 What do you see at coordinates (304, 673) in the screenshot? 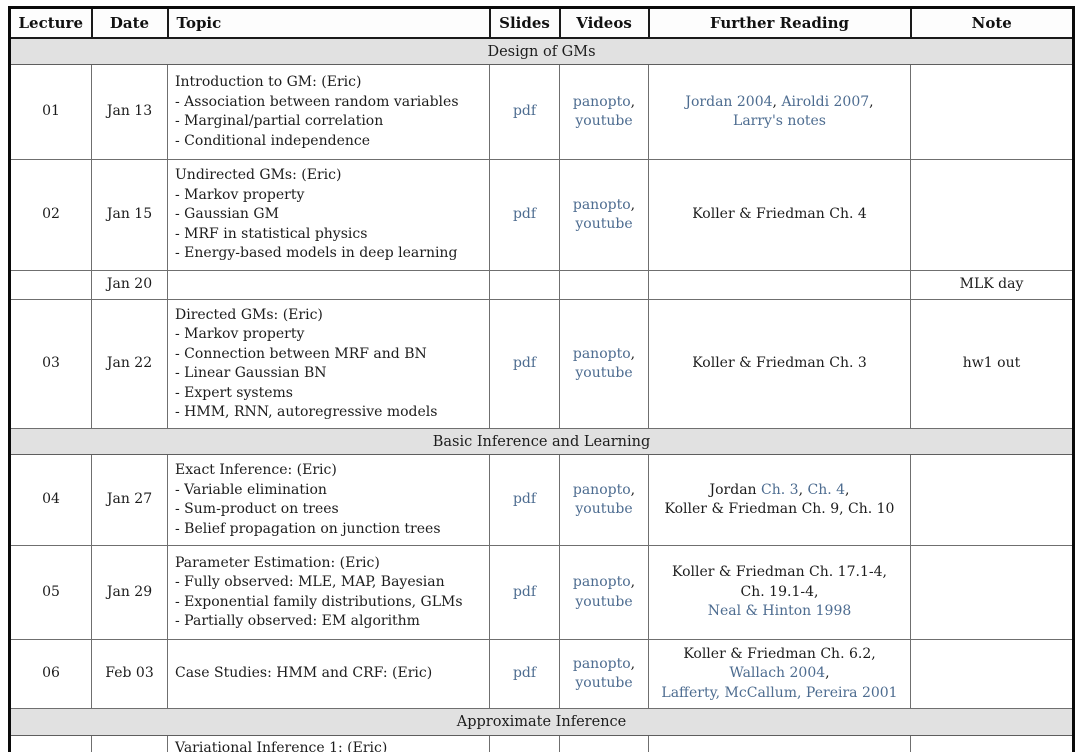
I see `topic-title: Case Studies: HMM and CRF: (Eric)` at bounding box center [304, 673].